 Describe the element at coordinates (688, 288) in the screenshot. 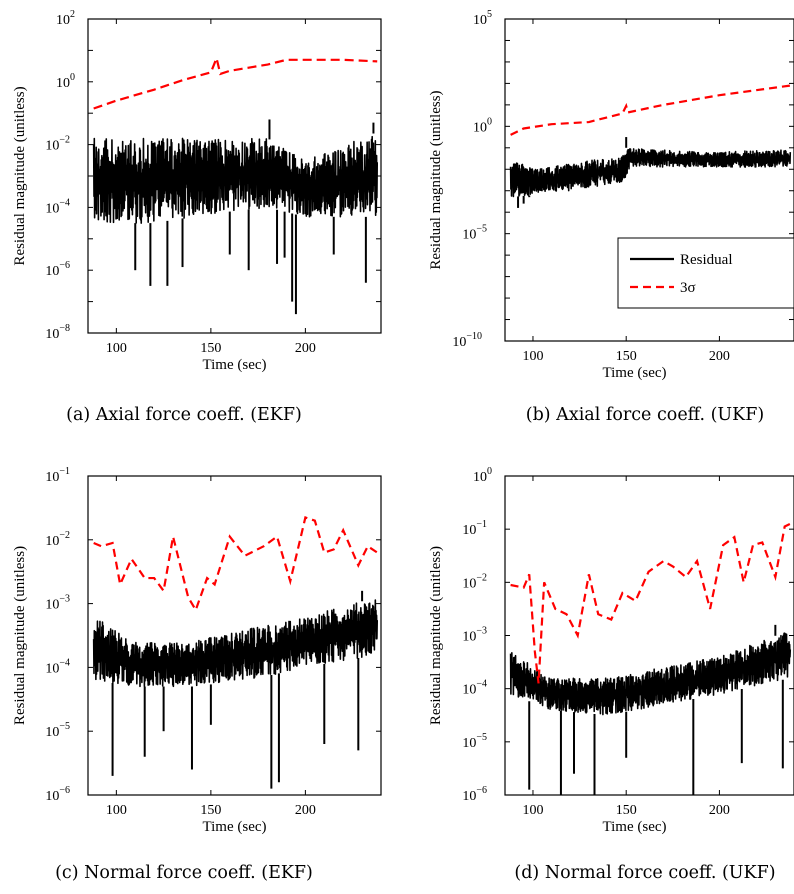

I see `legend-entry-label: 3σ` at that location.